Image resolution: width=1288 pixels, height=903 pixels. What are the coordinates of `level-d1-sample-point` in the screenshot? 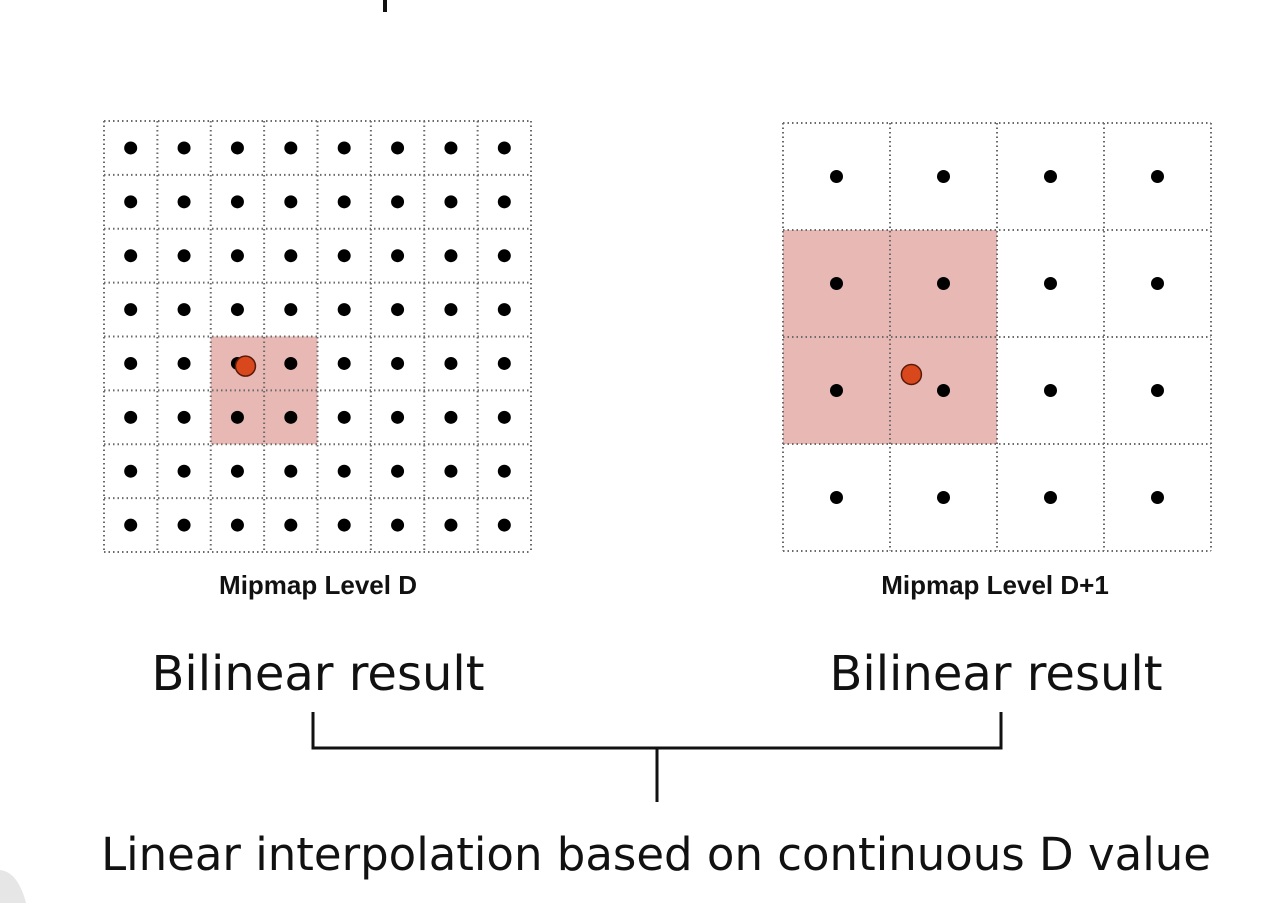 It's located at (911, 374).